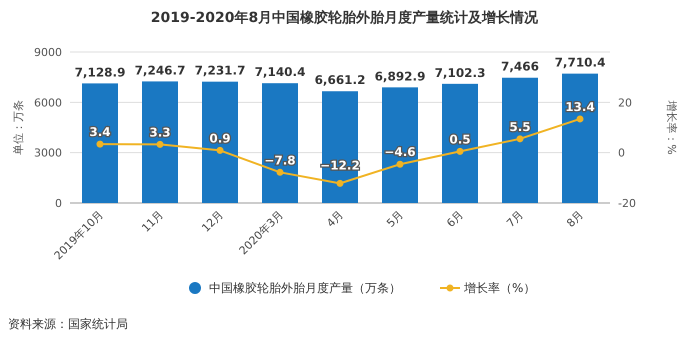 The width and height of the screenshot is (689, 344). I want to click on data-label: 13.4, so click(580, 107).